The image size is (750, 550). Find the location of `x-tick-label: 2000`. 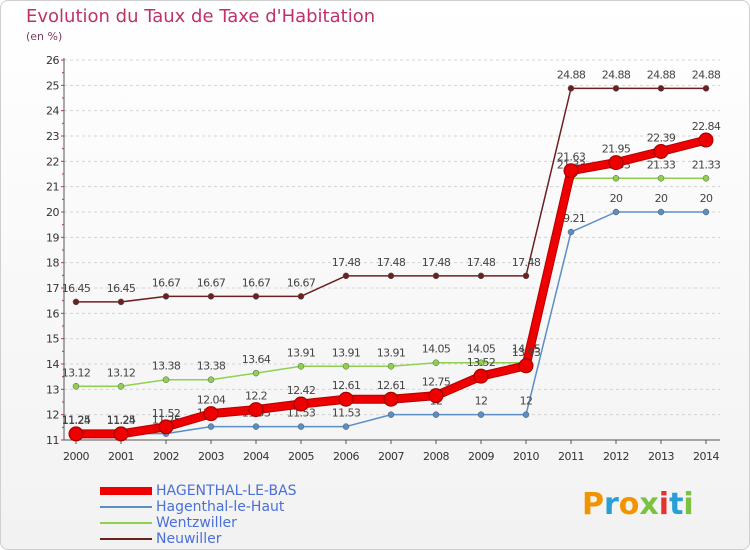

x-tick-label: 2000 is located at coordinates (76, 456).